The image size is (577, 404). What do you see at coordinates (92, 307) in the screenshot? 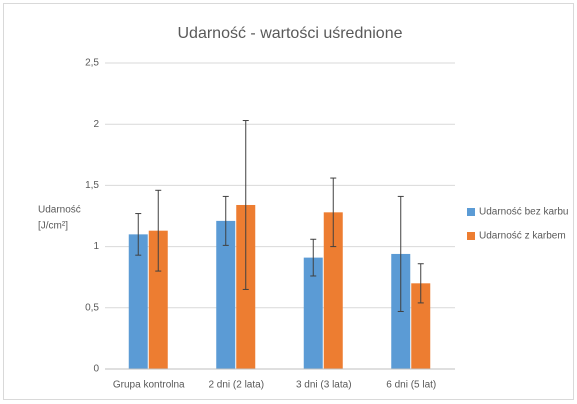
I see `y-tick-label: 0,5` at bounding box center [92, 307].